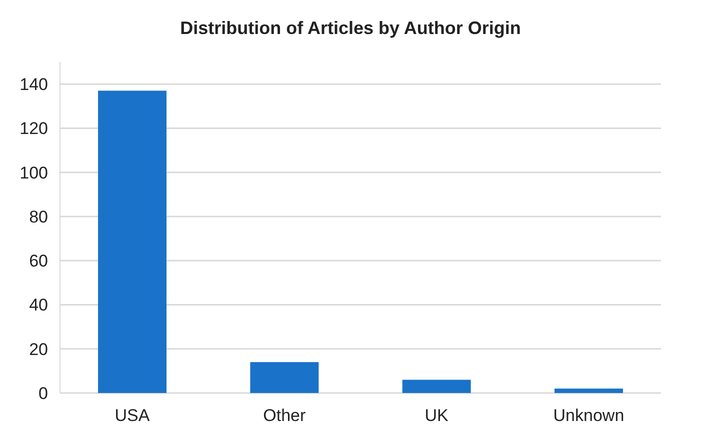  What do you see at coordinates (588, 415) in the screenshot?
I see `x-tick-label: Unknown` at bounding box center [588, 415].